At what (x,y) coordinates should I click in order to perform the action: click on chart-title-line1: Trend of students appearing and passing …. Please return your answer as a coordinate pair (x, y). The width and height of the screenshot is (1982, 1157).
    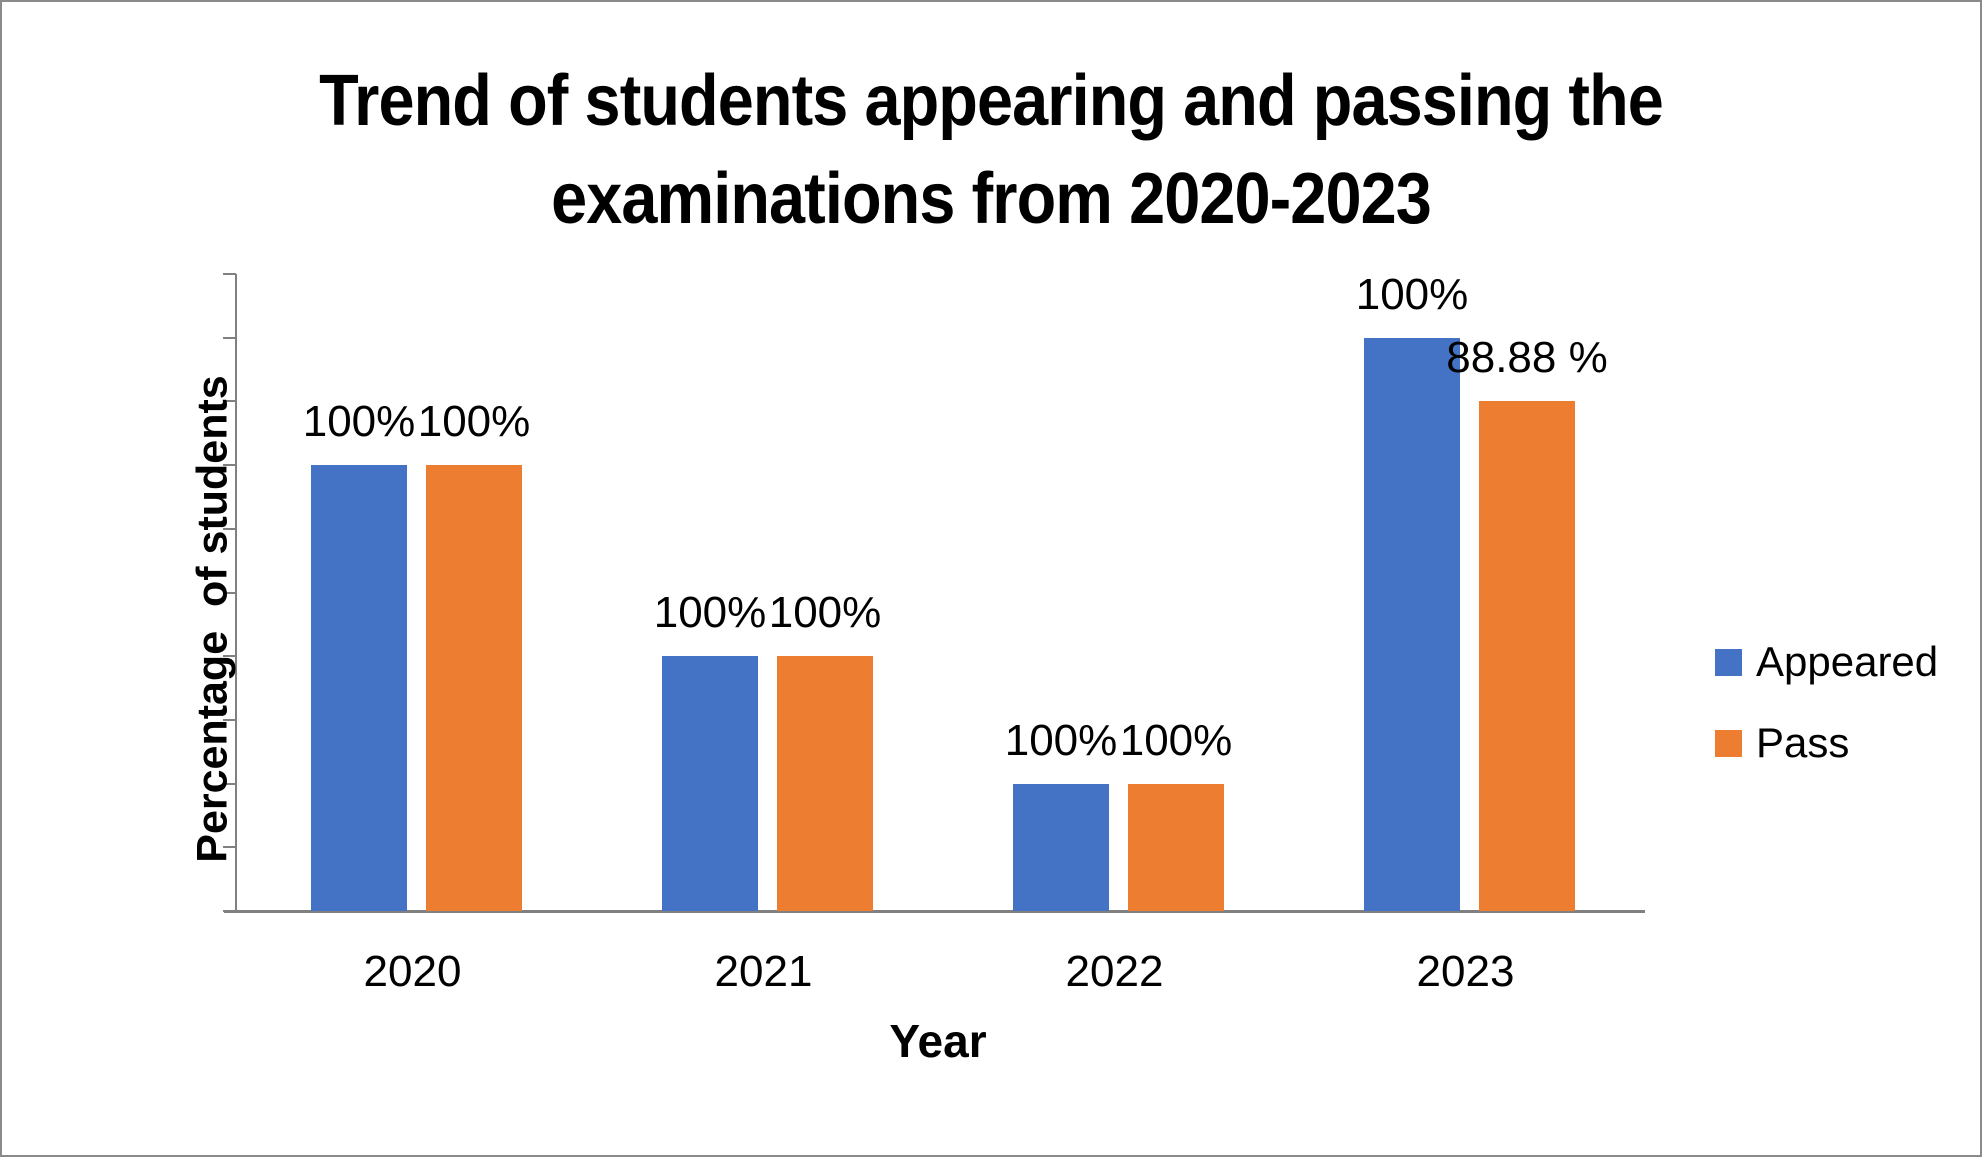
    Looking at the image, I should click on (991, 101).